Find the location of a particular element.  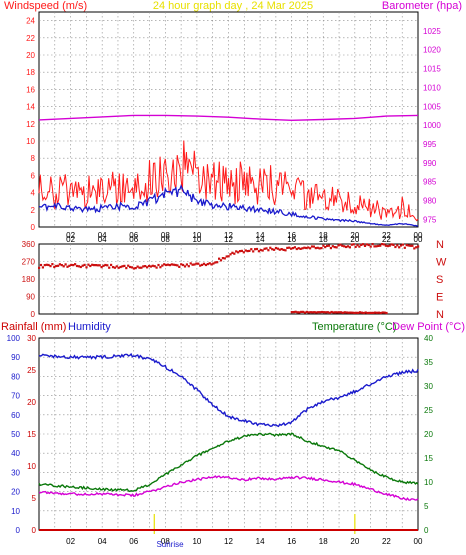

rainfall-tick: 10 is located at coordinates (31, 466).